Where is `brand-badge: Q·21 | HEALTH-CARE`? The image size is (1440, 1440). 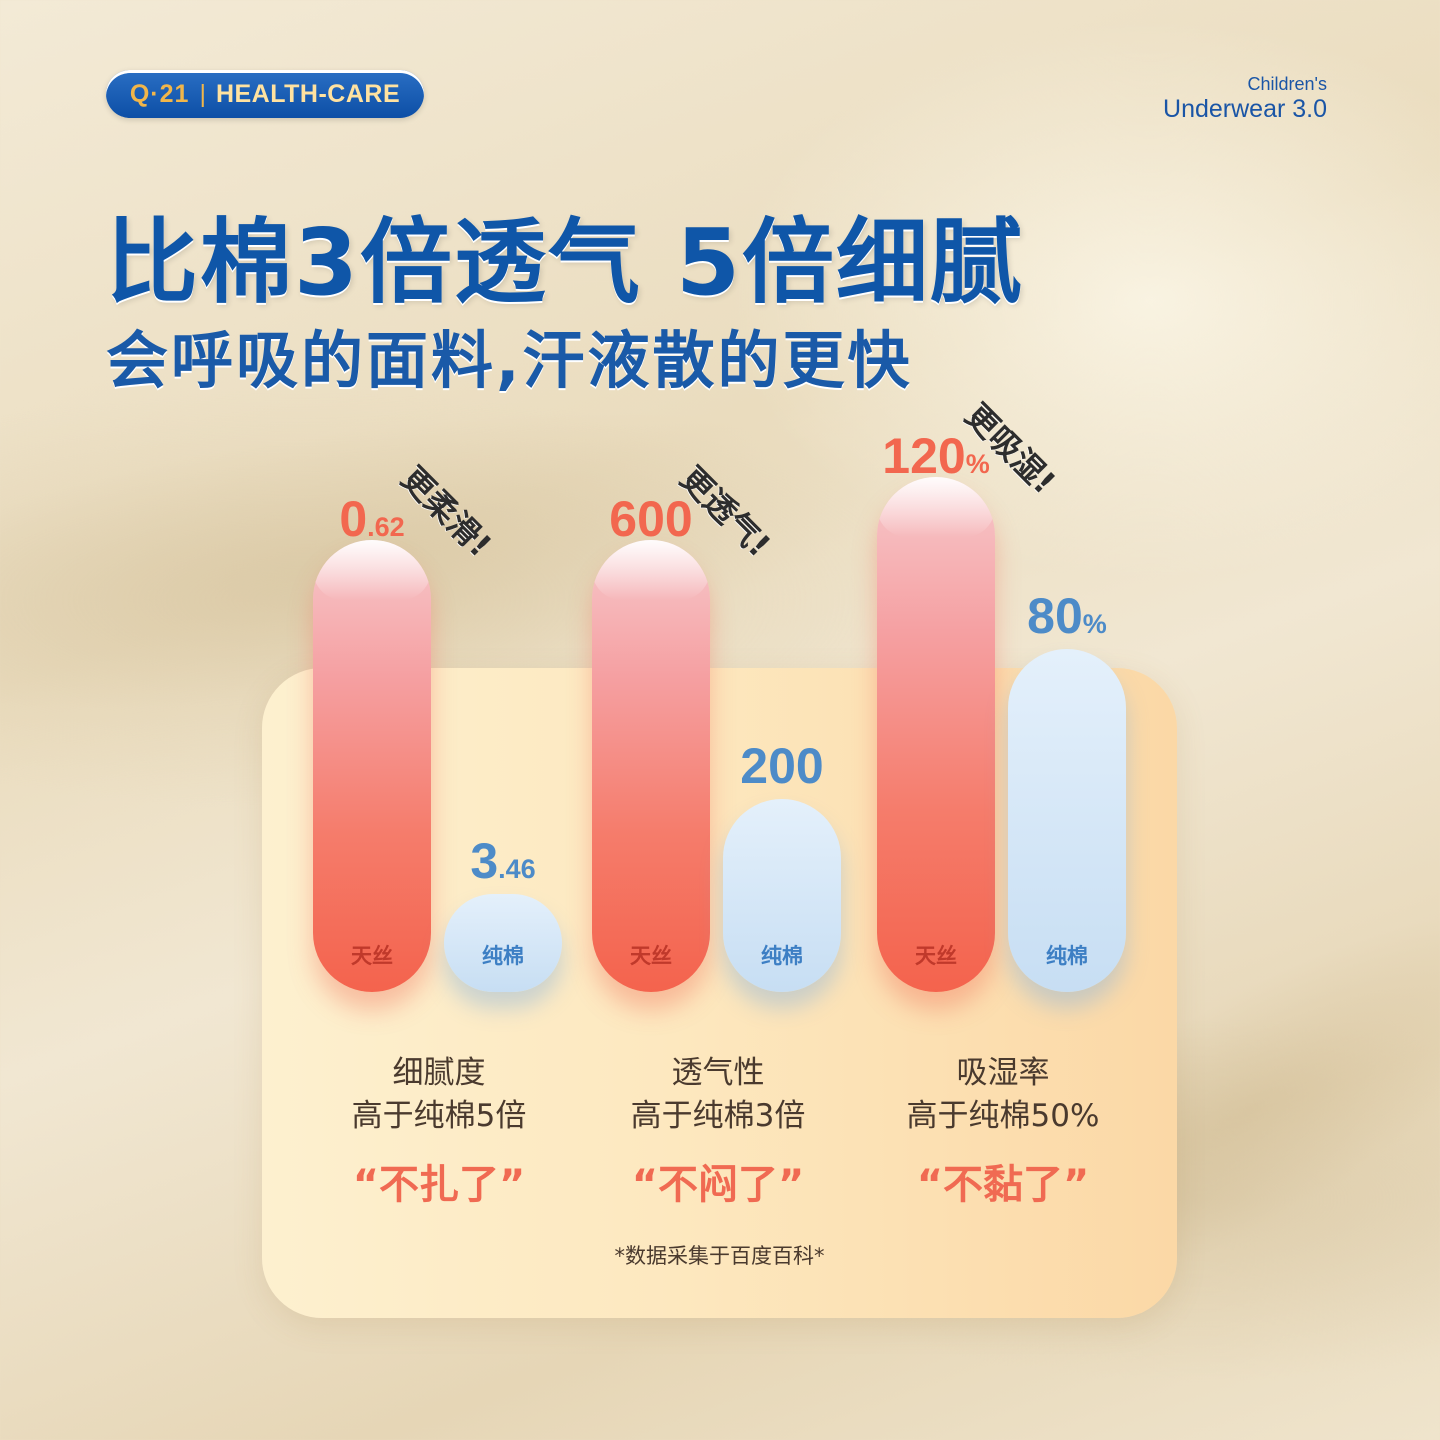 brand-badge: Q·21 | HEALTH-CARE is located at coordinates (265, 94).